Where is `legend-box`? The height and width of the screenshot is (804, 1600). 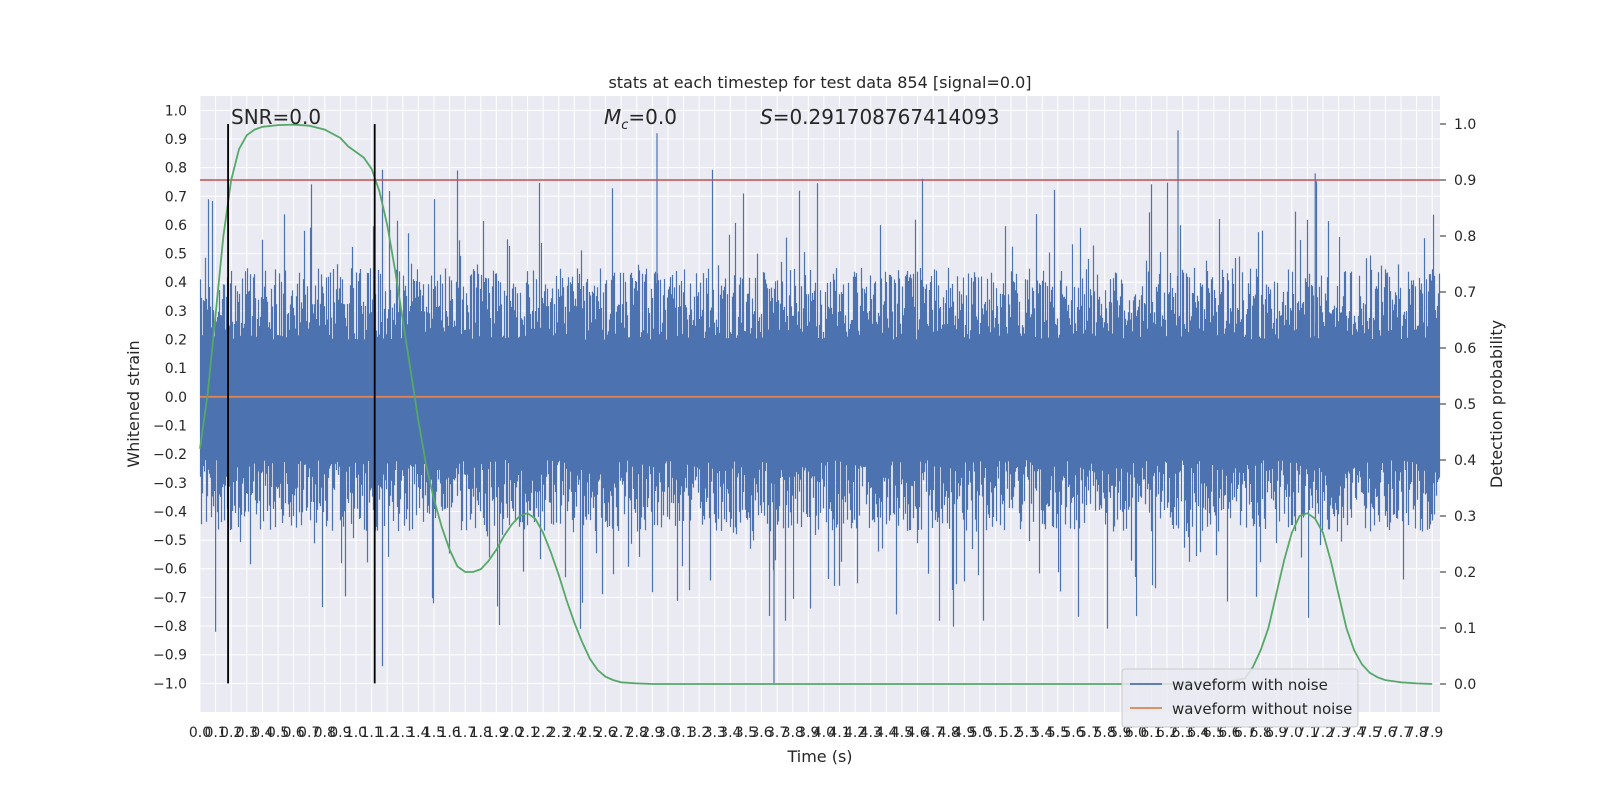 legend-box is located at coordinates (1240, 698).